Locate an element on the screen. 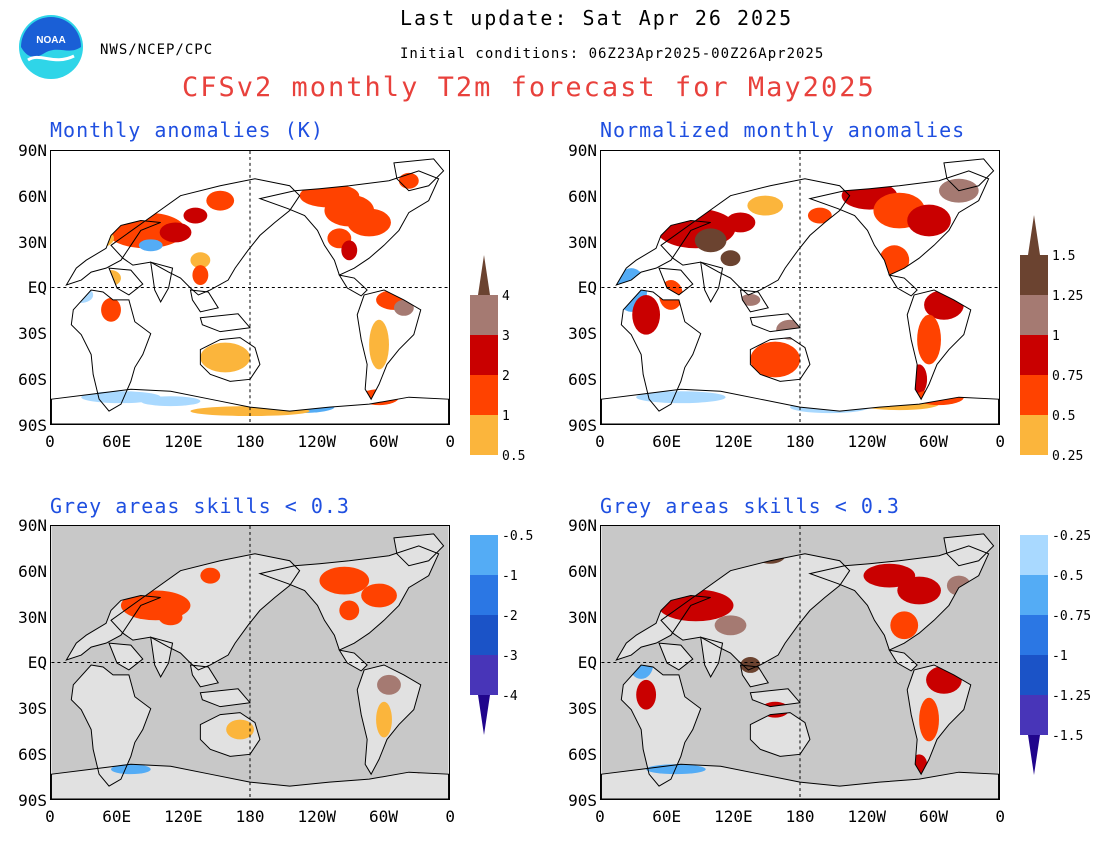 This screenshot has height=850, width=1100. logo-text: NOAA is located at coordinates (50, 40).